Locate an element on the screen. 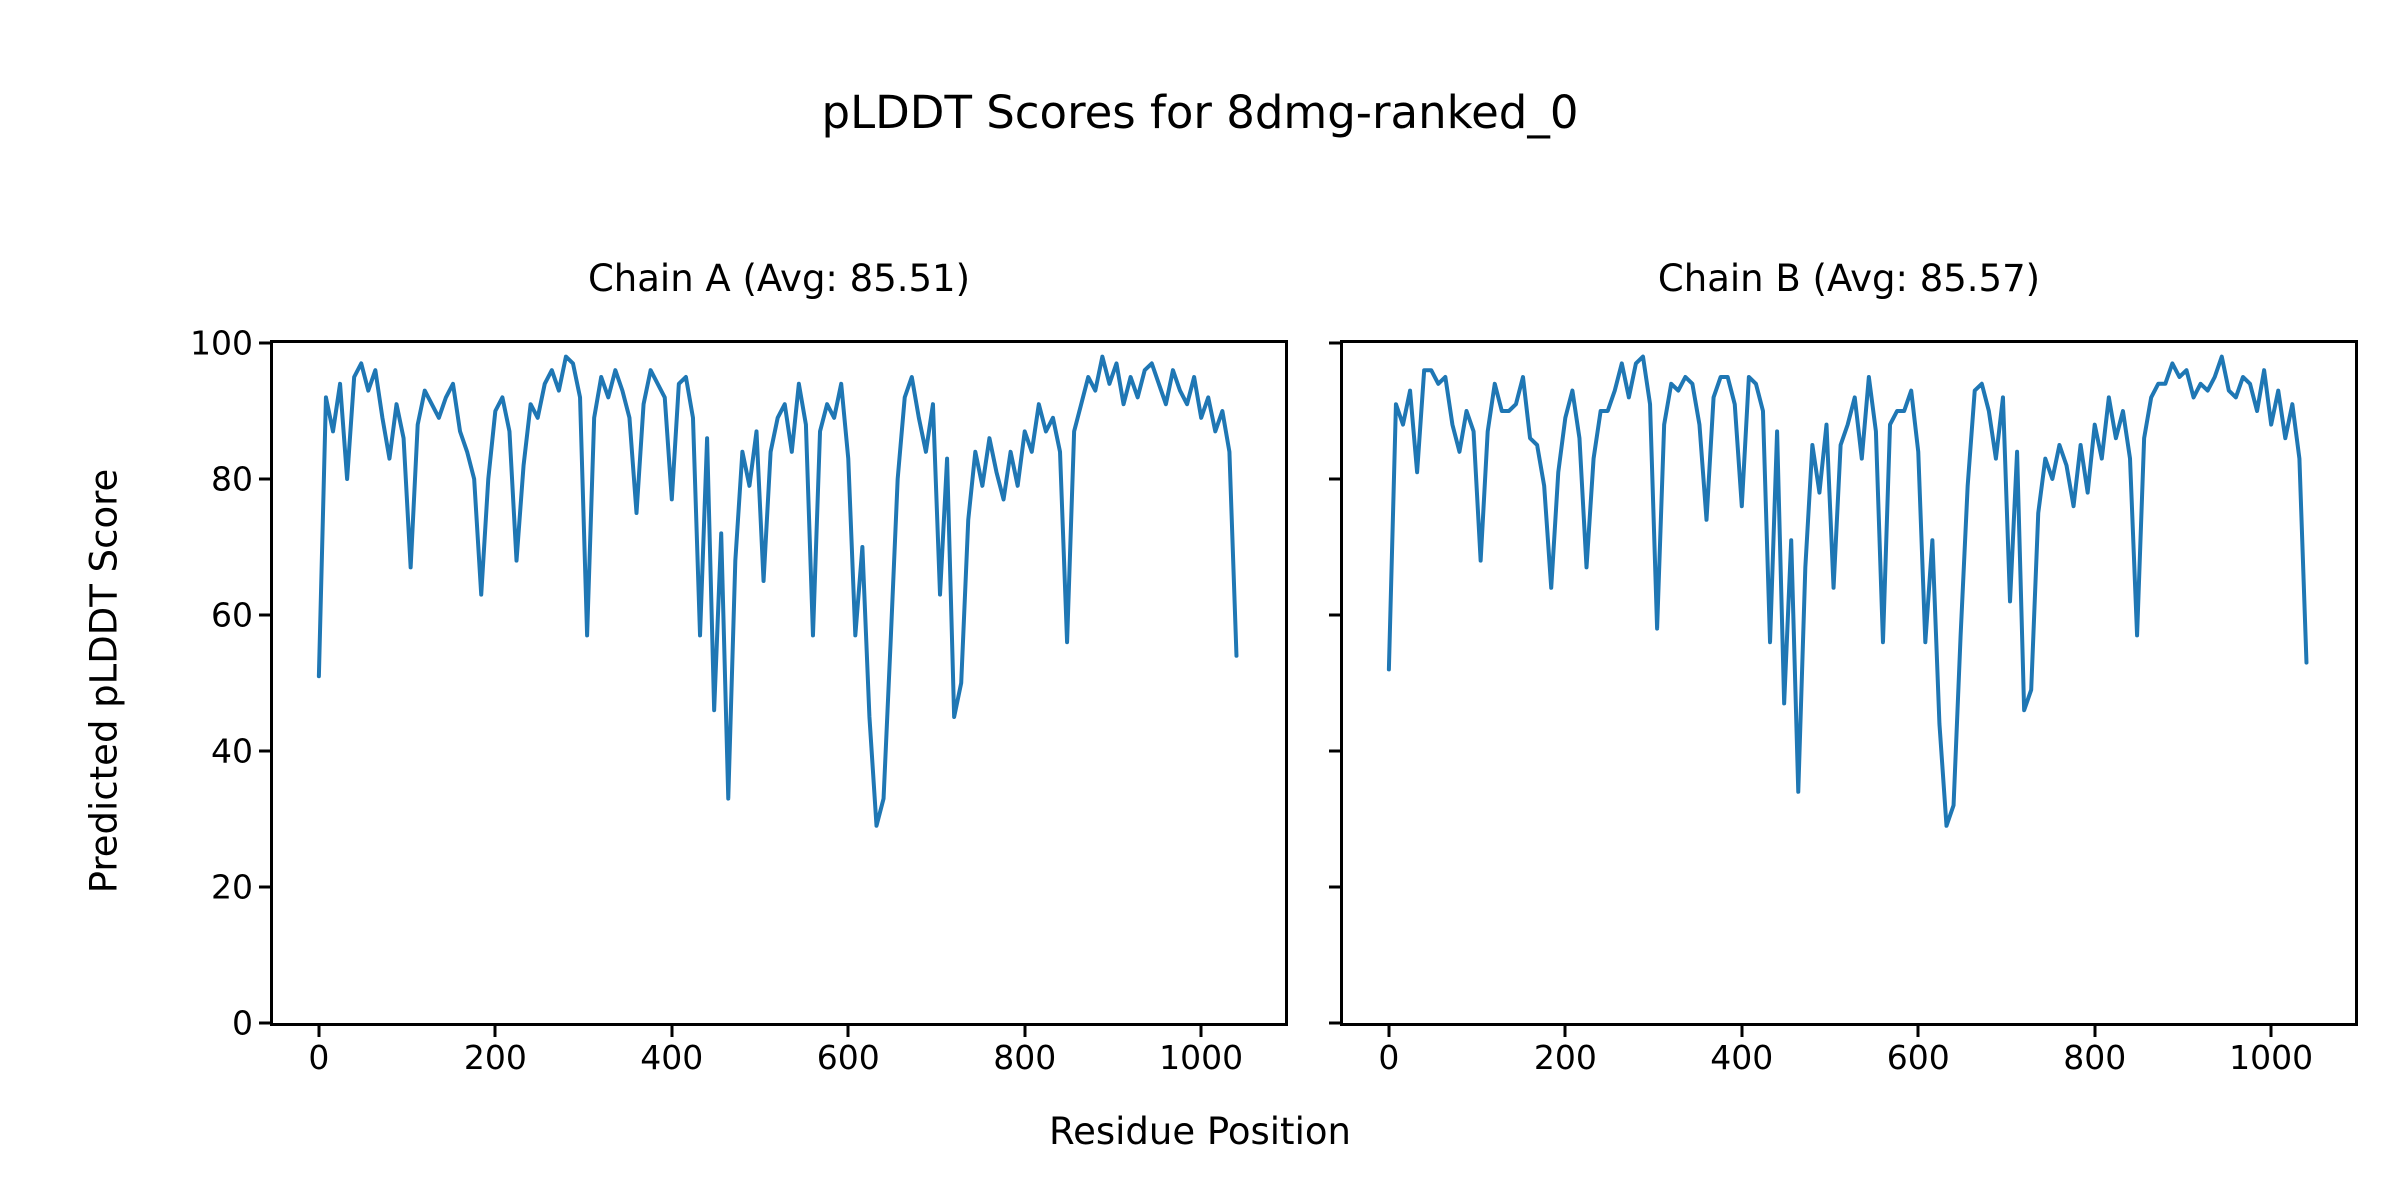 The height and width of the screenshot is (1200, 2400). y-tick-label: 20 is located at coordinates (232, 887).